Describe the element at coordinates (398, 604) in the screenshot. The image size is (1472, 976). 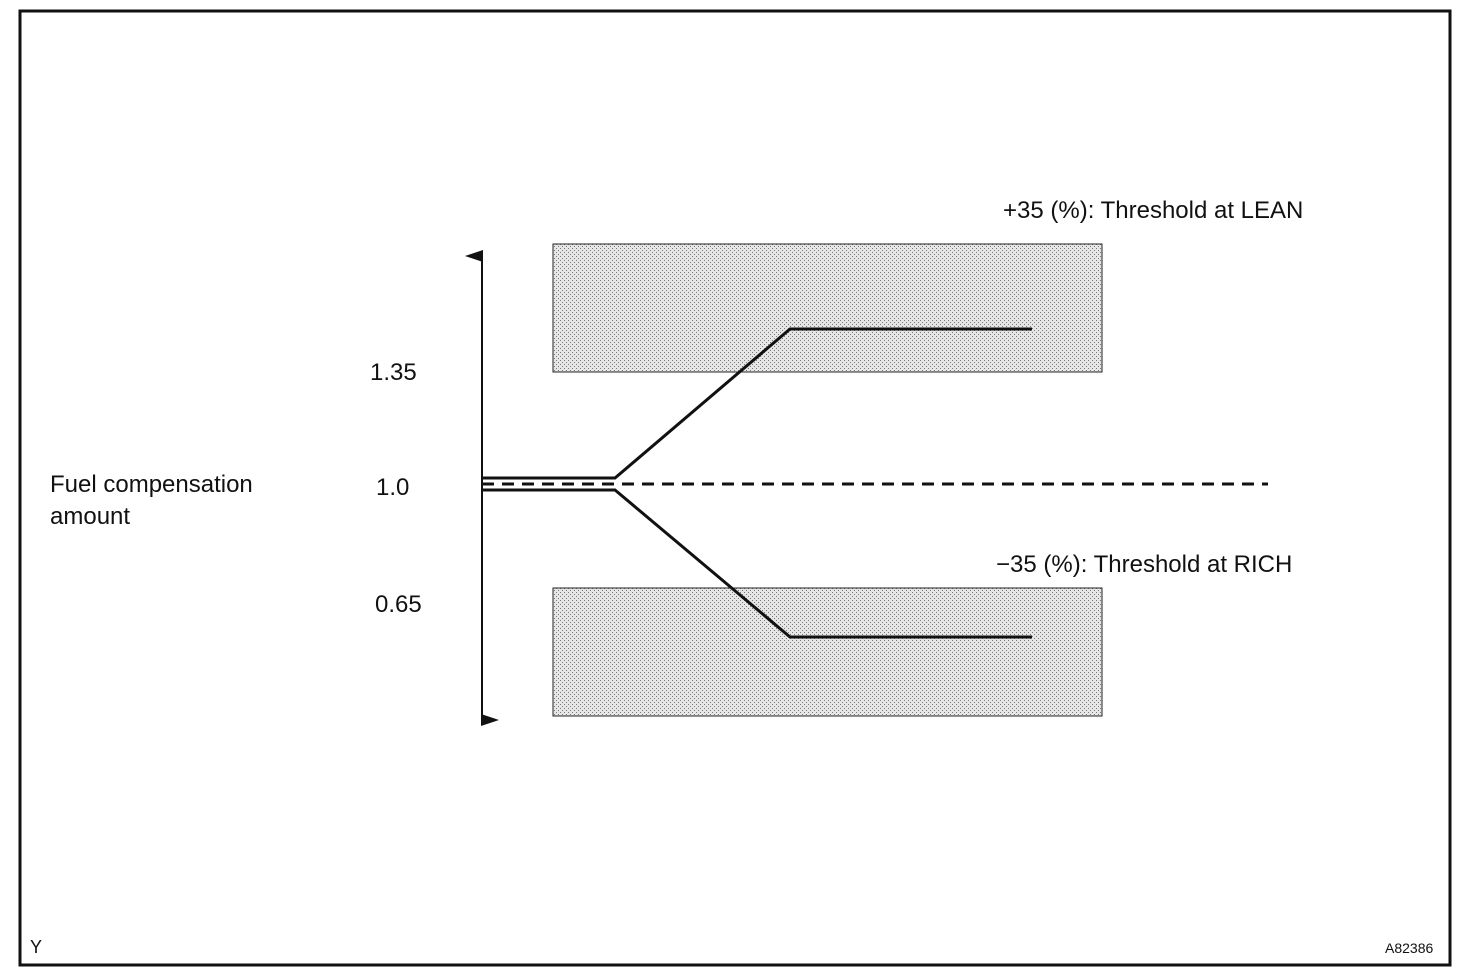
I see `level-label: 0.65` at that location.